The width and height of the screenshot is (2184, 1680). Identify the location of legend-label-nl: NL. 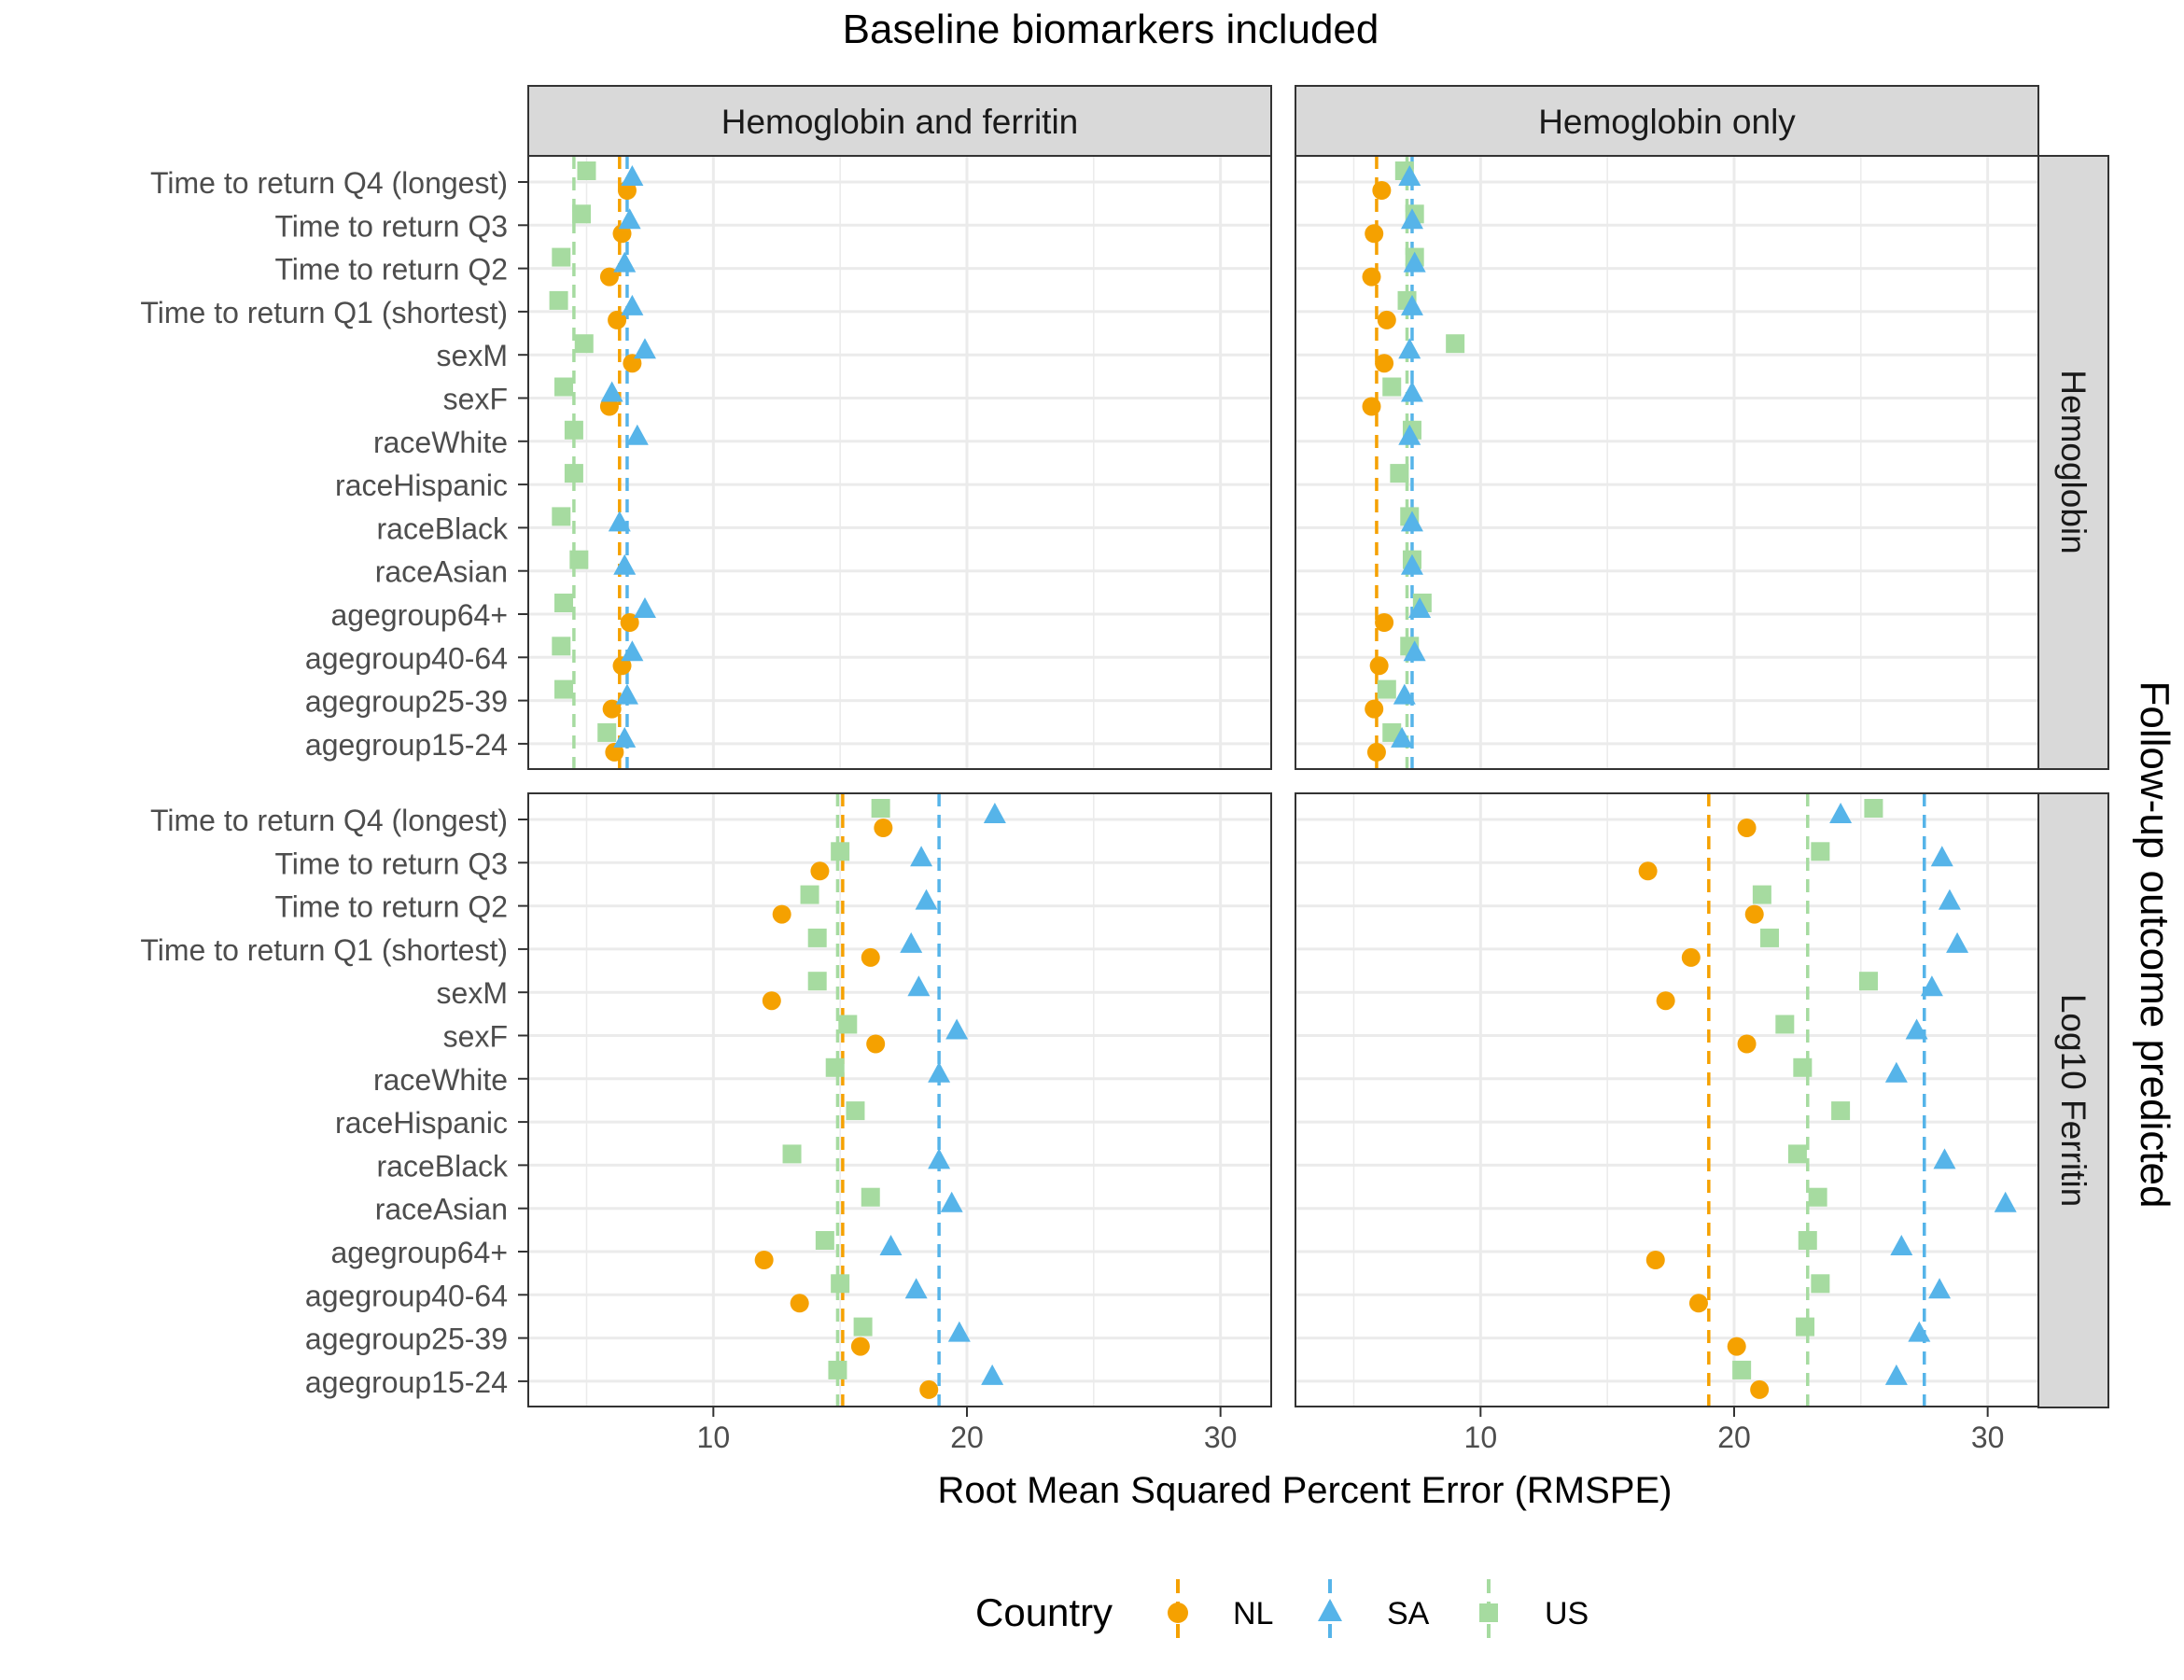
(1253, 1613).